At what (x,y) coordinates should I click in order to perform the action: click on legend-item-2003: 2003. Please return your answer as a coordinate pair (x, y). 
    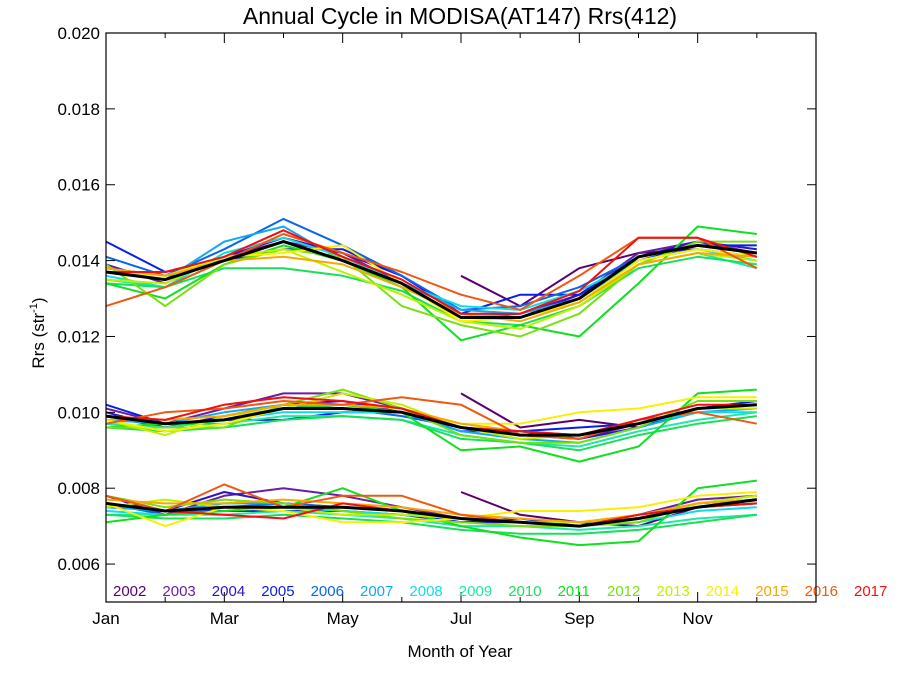
    Looking at the image, I should click on (178, 591).